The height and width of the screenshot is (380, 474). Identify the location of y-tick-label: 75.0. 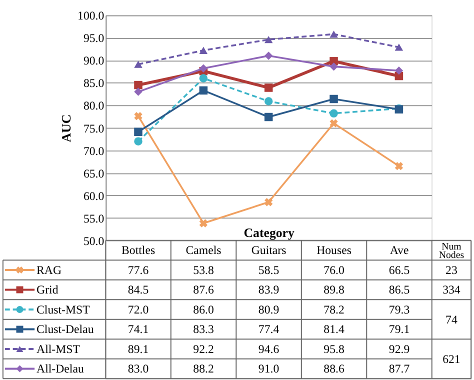
(93, 128).